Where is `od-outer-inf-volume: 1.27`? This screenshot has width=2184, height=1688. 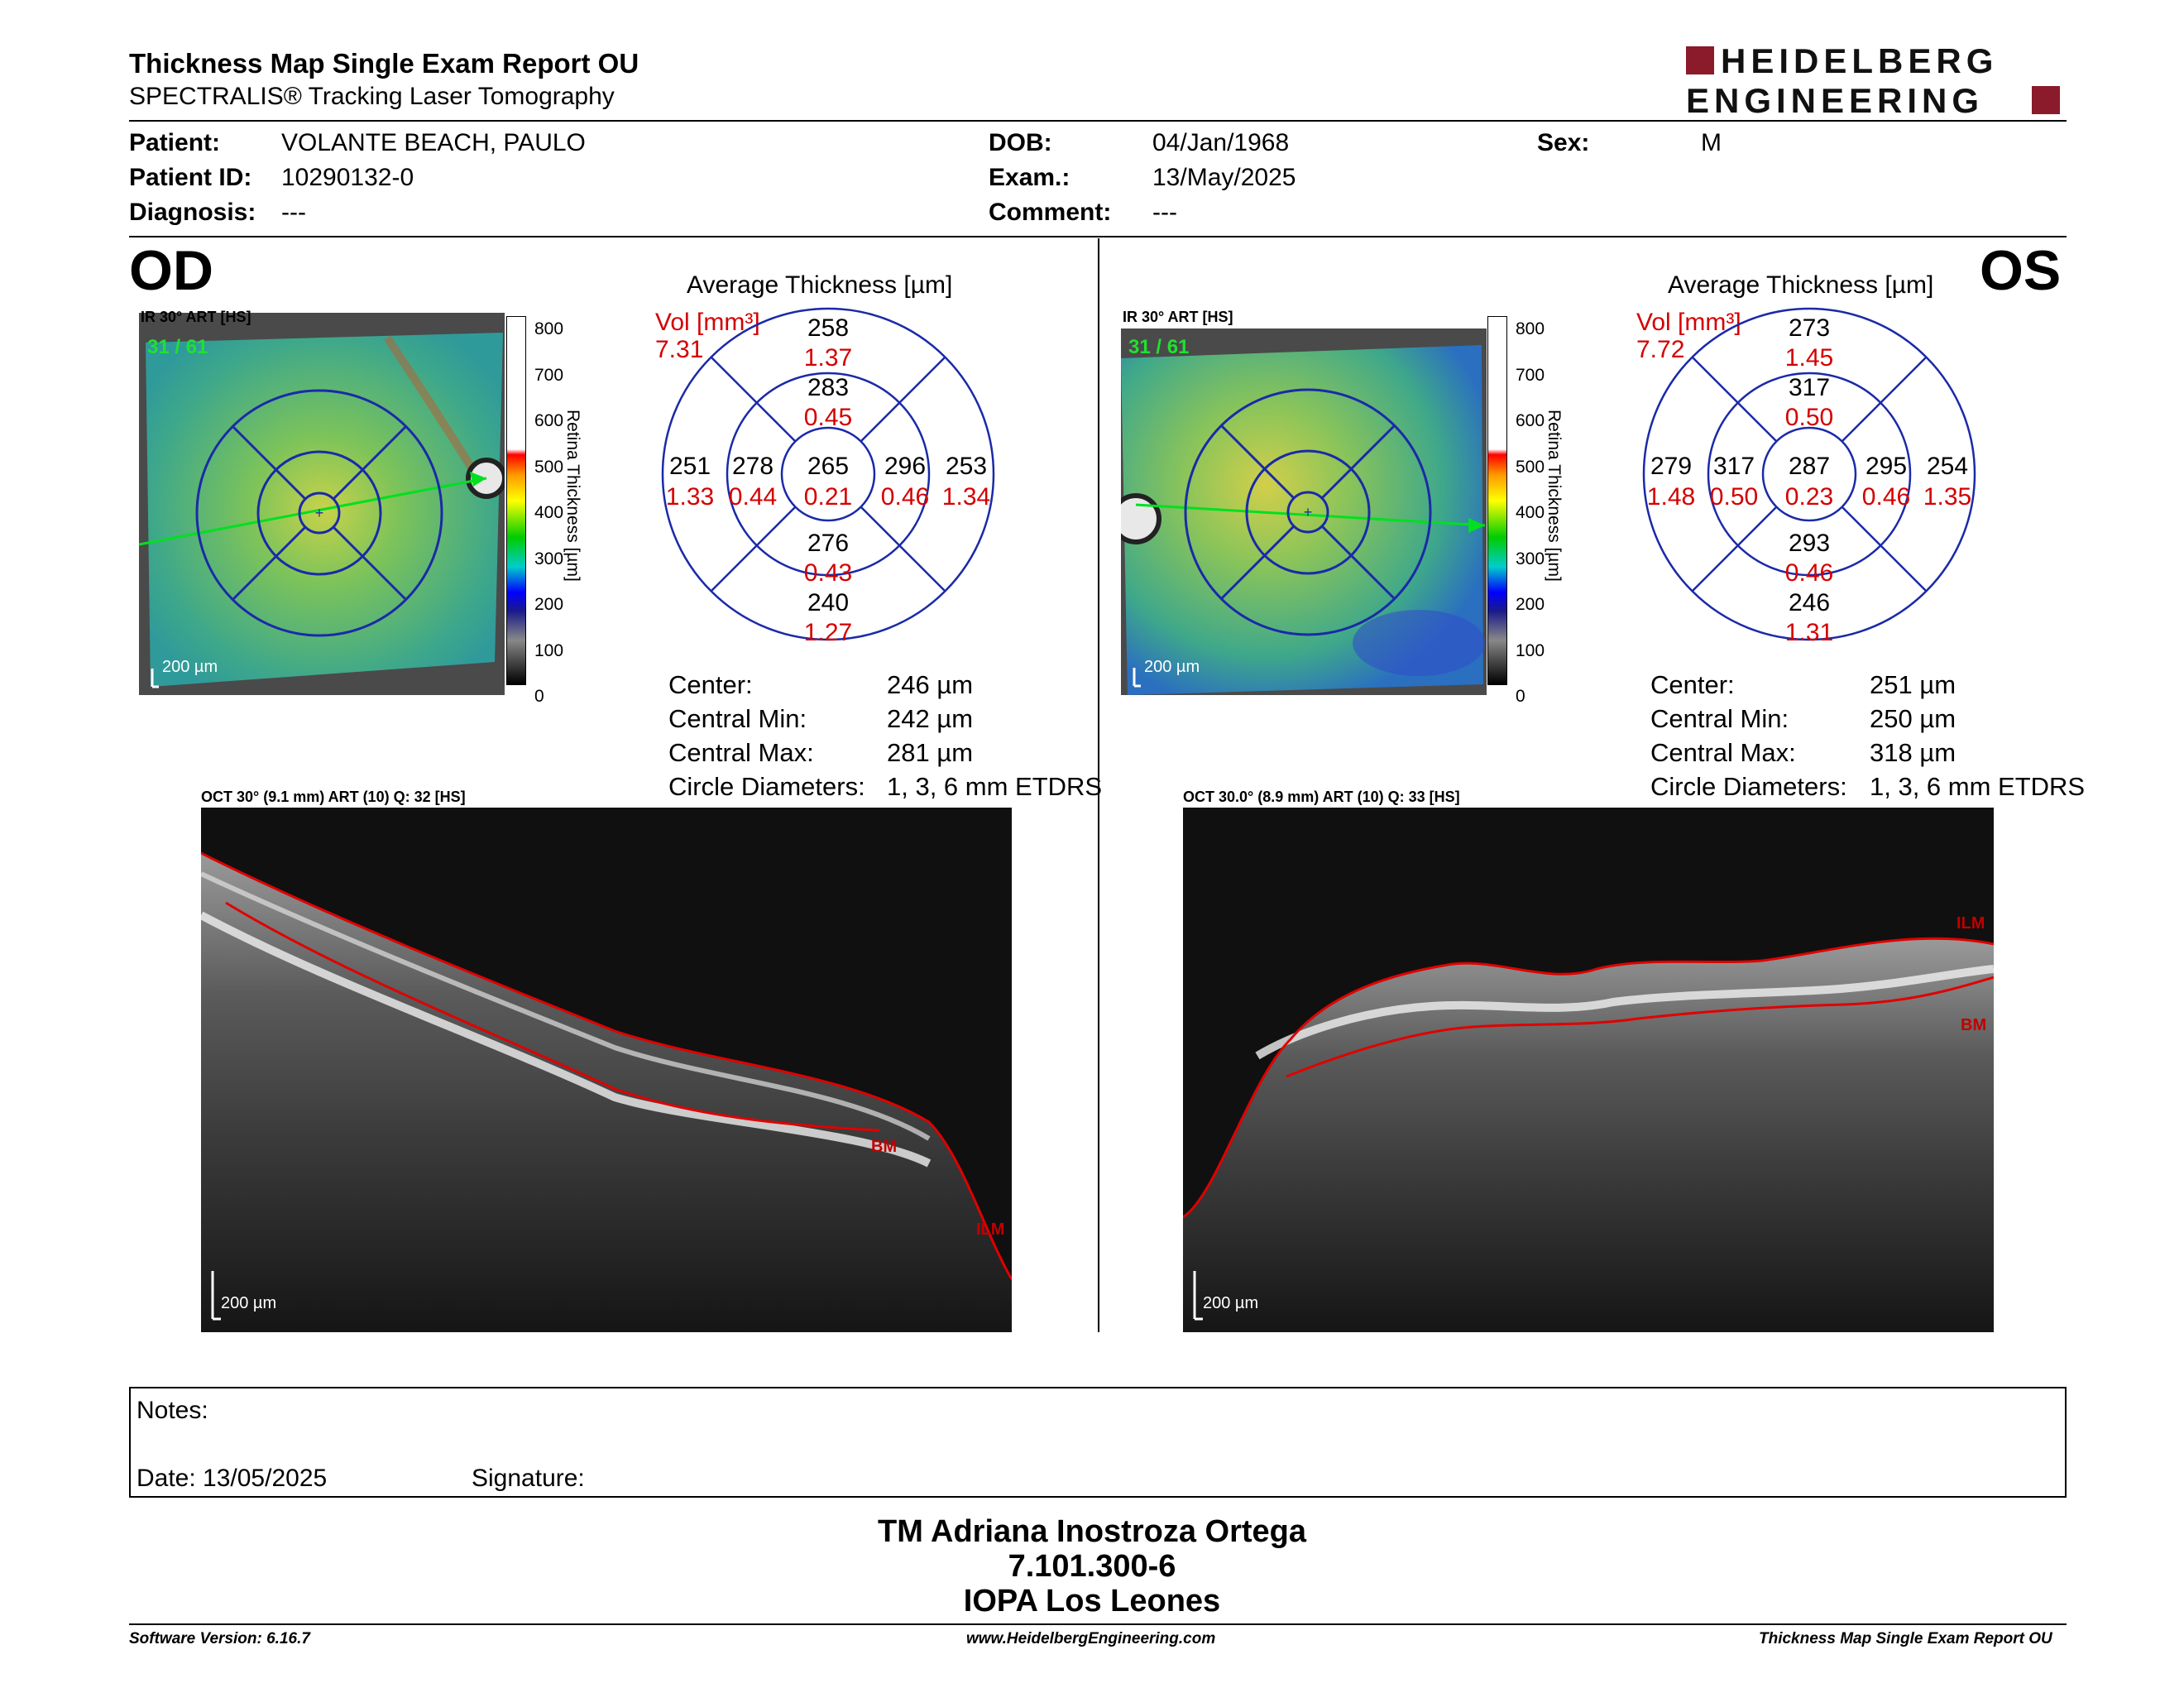
od-outer-inf-volume: 1.27 is located at coordinates (828, 630).